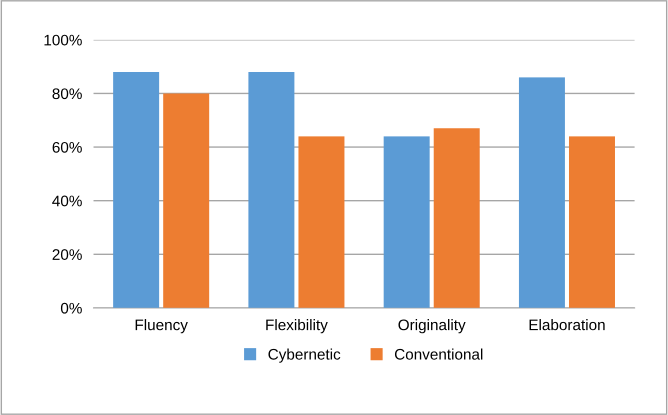 Image resolution: width=668 pixels, height=415 pixels. What do you see at coordinates (67, 94) in the screenshot?
I see `y-tick-label: 80%` at bounding box center [67, 94].